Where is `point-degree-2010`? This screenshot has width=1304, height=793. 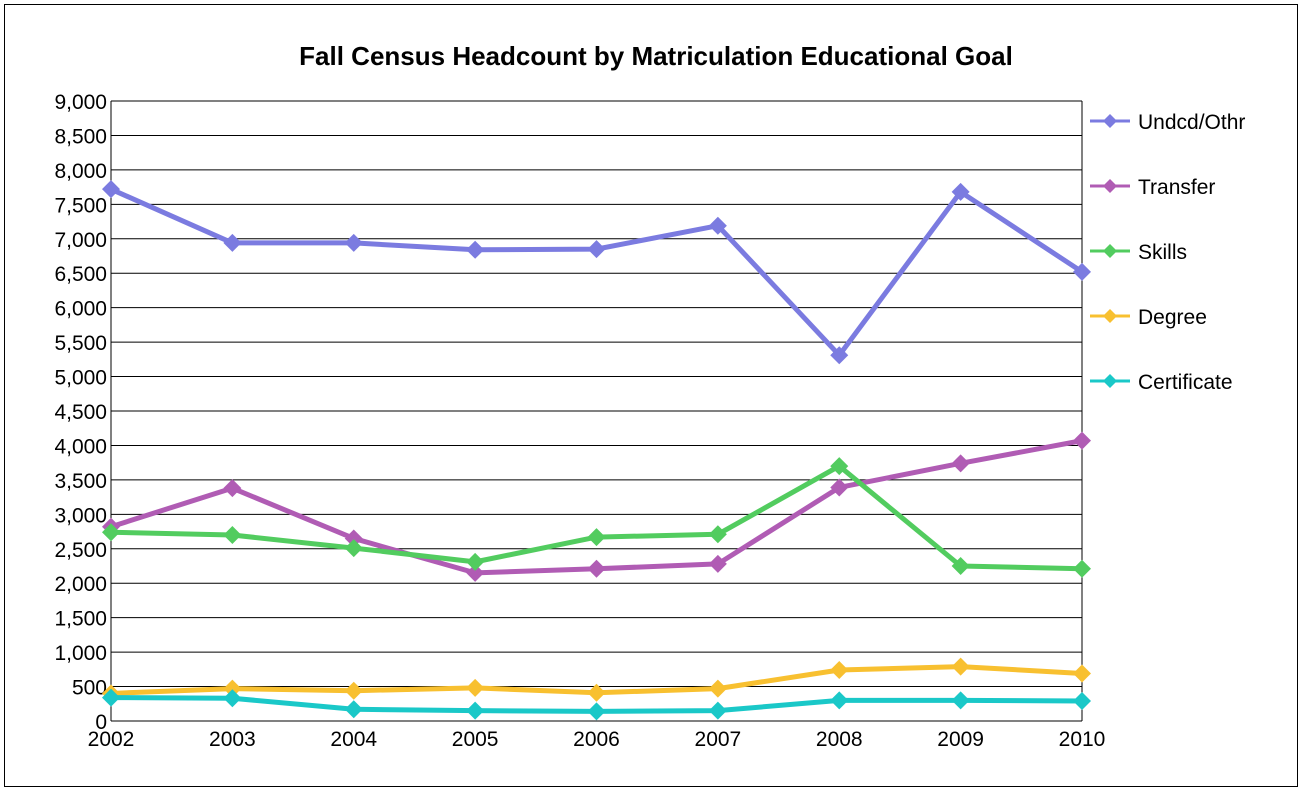 point-degree-2010 is located at coordinates (1082, 673).